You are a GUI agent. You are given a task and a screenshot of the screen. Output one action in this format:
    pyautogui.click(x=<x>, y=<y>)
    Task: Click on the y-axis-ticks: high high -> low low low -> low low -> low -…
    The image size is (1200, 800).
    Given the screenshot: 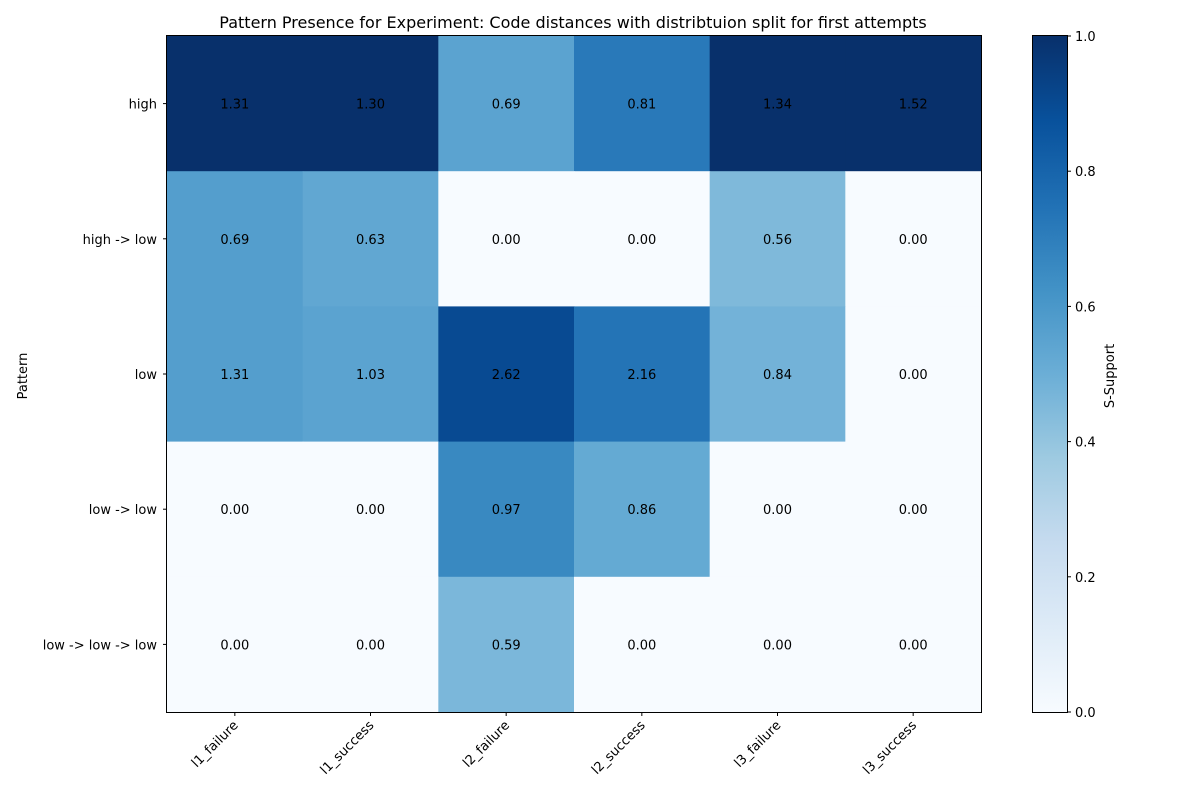 What is the action you would take?
    pyautogui.click(x=105, y=375)
    